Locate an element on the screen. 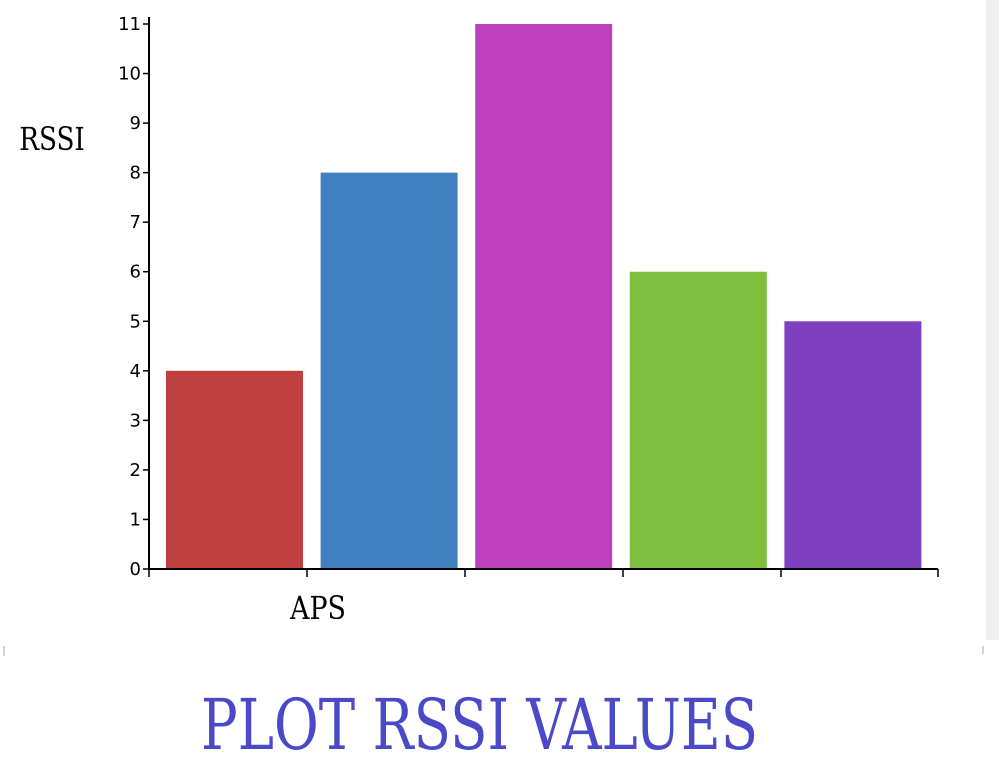 This screenshot has width=1000, height=770. frame-right-edge is located at coordinates (992, 320).